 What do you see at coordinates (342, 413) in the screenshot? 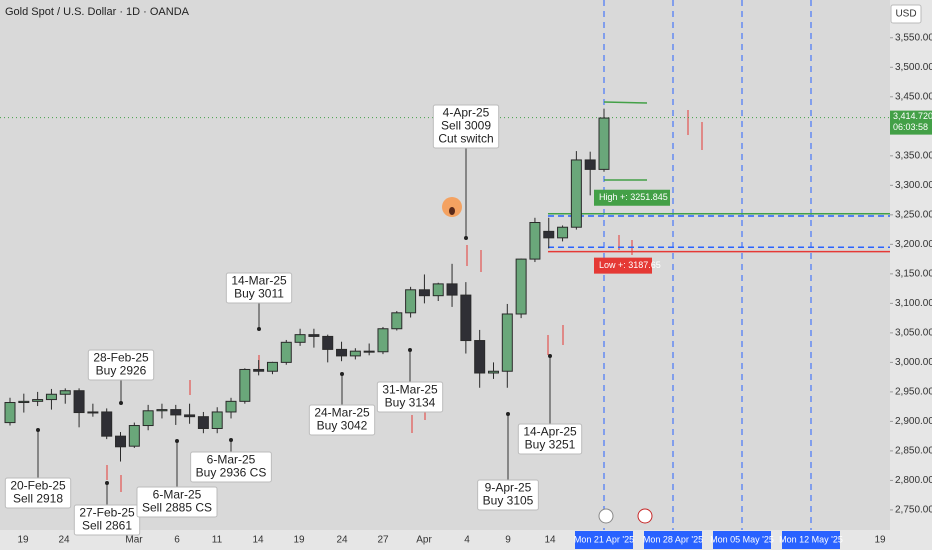
I see `annotation-text: 24-Mar-25` at bounding box center [342, 413].